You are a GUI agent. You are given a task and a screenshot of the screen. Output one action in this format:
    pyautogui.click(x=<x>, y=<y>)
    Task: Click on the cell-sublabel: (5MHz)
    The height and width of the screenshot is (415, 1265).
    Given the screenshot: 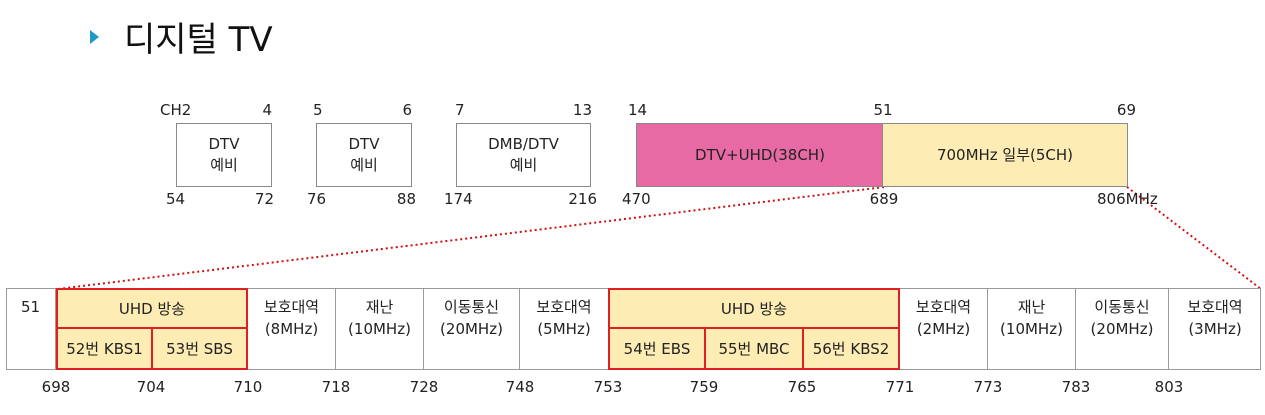 What is the action you would take?
    pyautogui.click(x=564, y=329)
    